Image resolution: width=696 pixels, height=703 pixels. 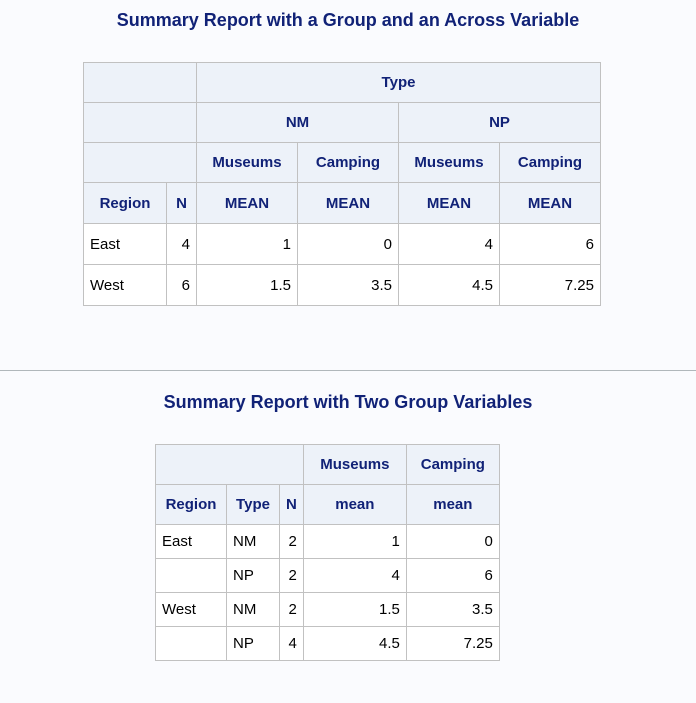 I want to click on header-region-n-cell: Region N, so click(x=140, y=203).